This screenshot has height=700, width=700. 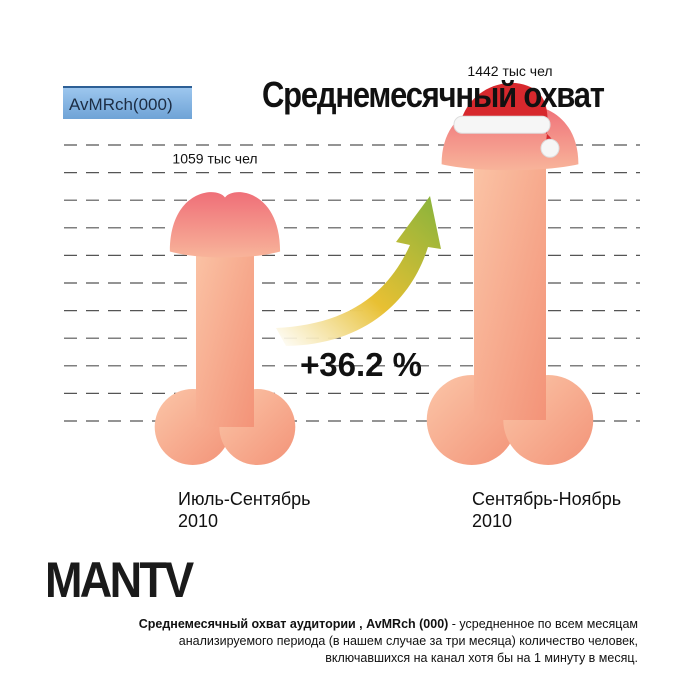 What do you see at coordinates (127, 102) in the screenshot?
I see `metric-badge: AvMRch(000)` at bounding box center [127, 102].